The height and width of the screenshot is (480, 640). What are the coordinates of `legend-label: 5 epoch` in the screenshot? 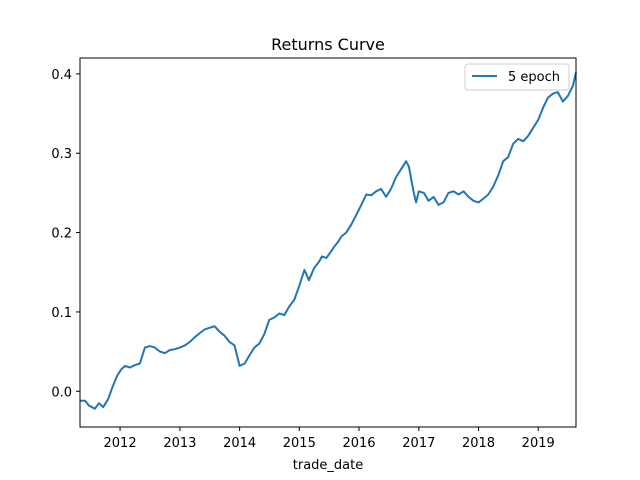 It's located at (534, 77).